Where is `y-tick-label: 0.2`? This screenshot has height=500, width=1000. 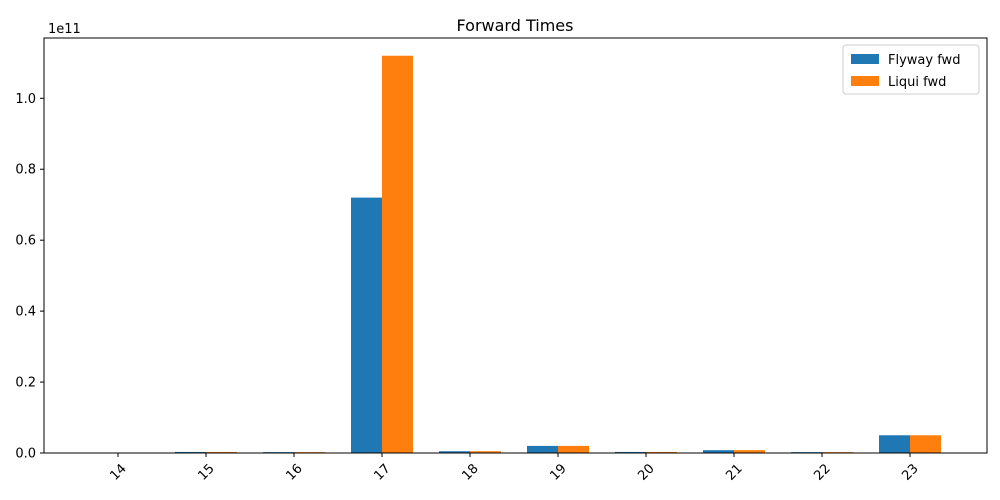
y-tick-label: 0.2 is located at coordinates (25, 383).